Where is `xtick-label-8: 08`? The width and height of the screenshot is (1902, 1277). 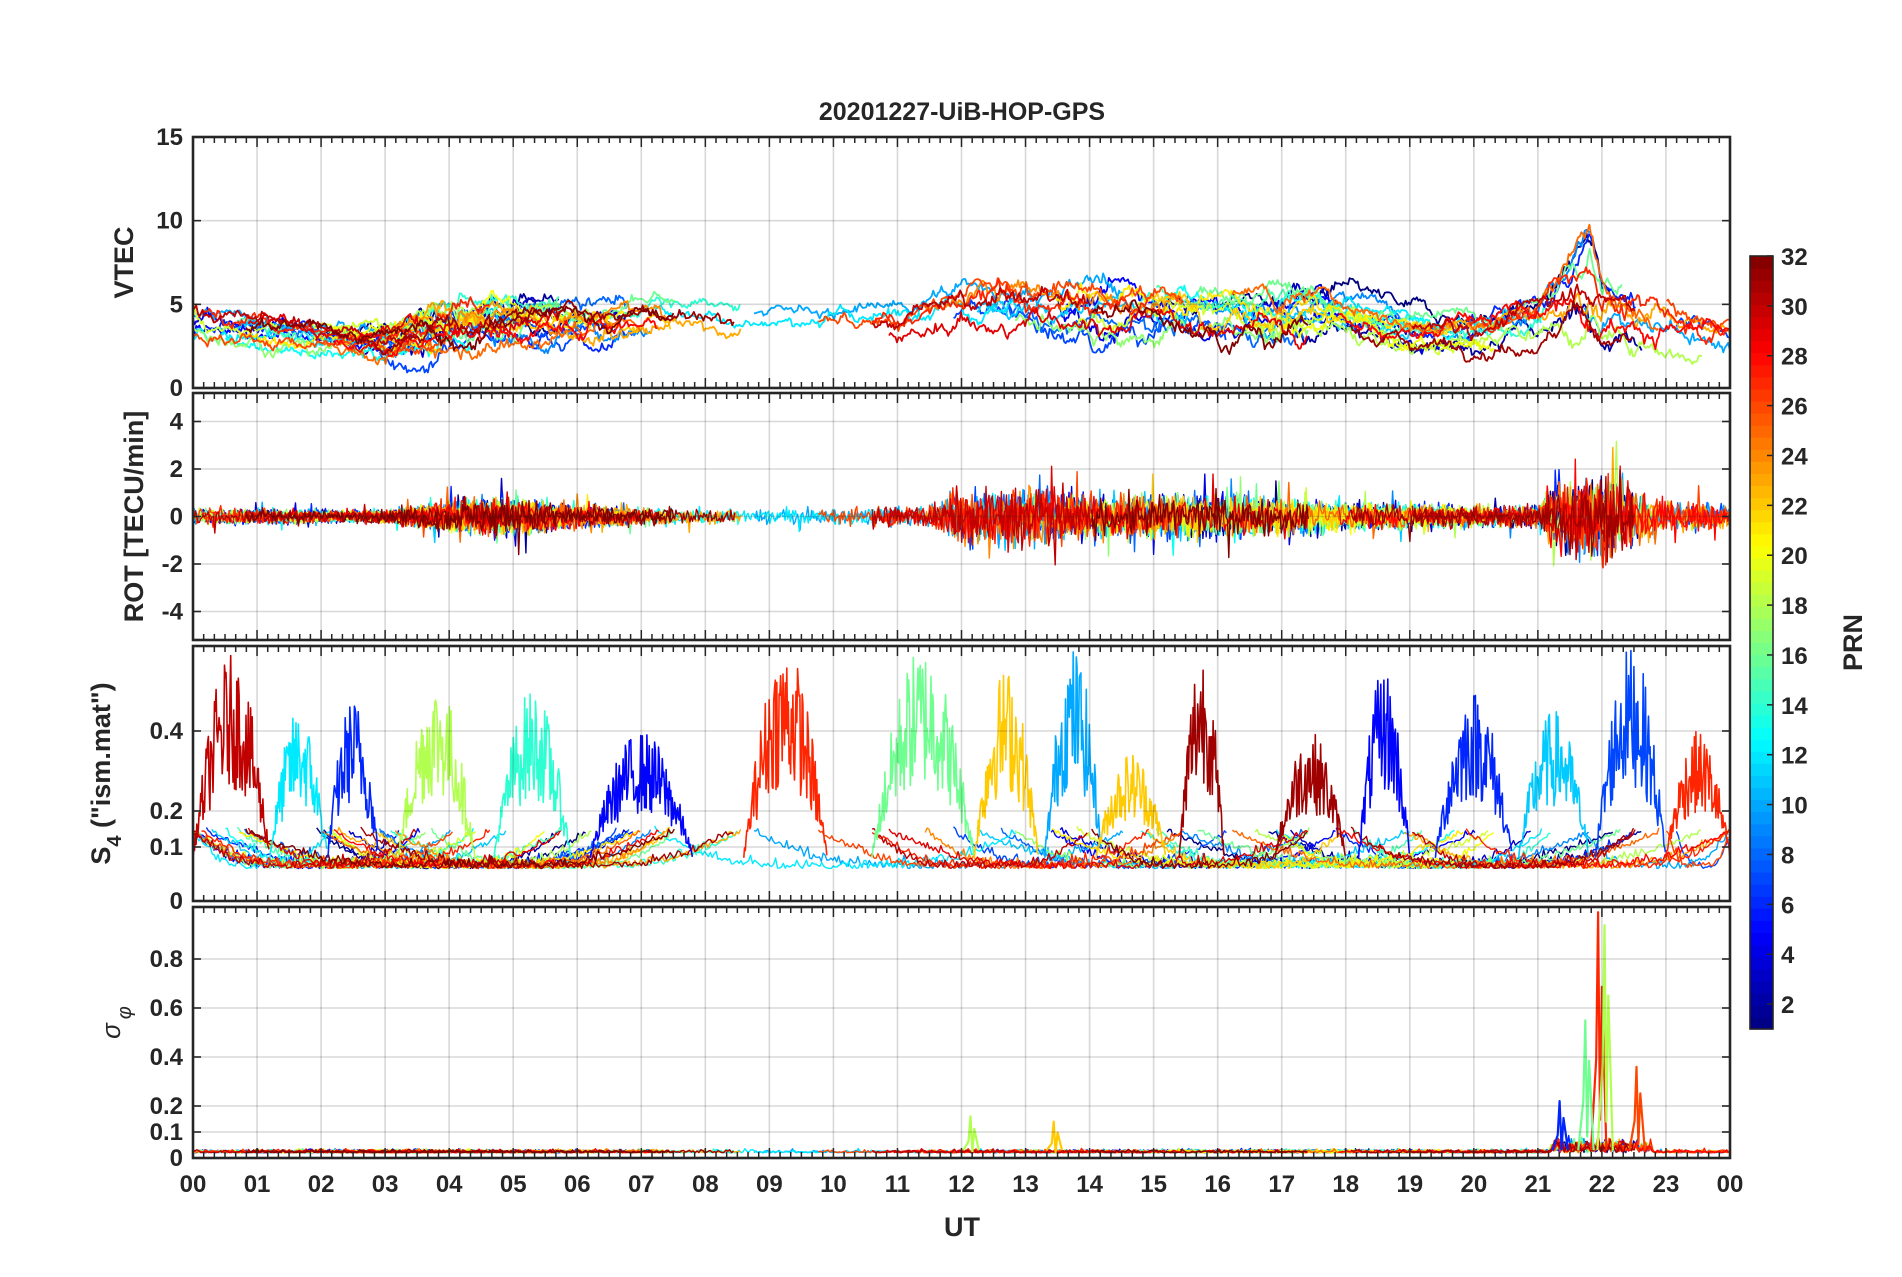 xtick-label-8: 08 is located at coordinates (705, 1184).